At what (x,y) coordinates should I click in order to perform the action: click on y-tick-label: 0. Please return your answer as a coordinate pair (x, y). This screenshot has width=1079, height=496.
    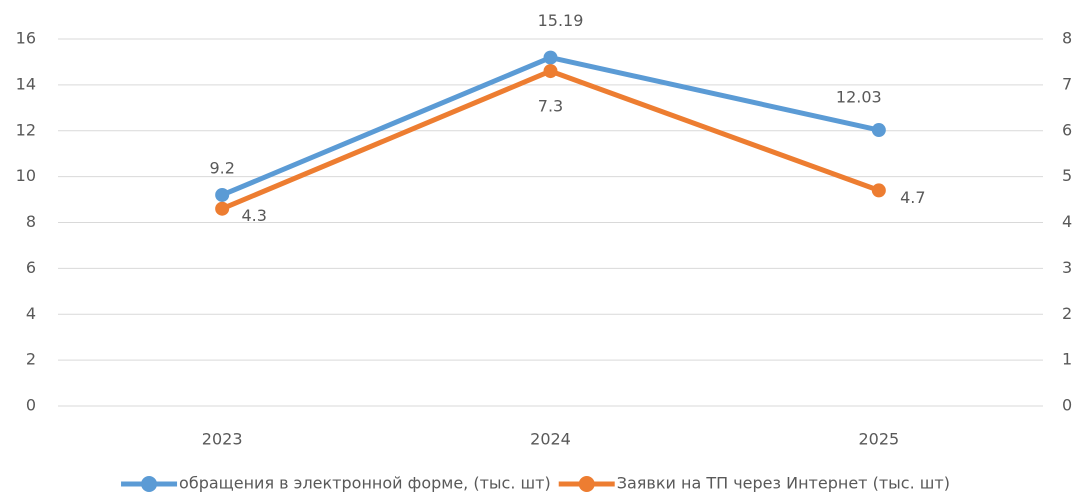
    Looking at the image, I should click on (31, 405).